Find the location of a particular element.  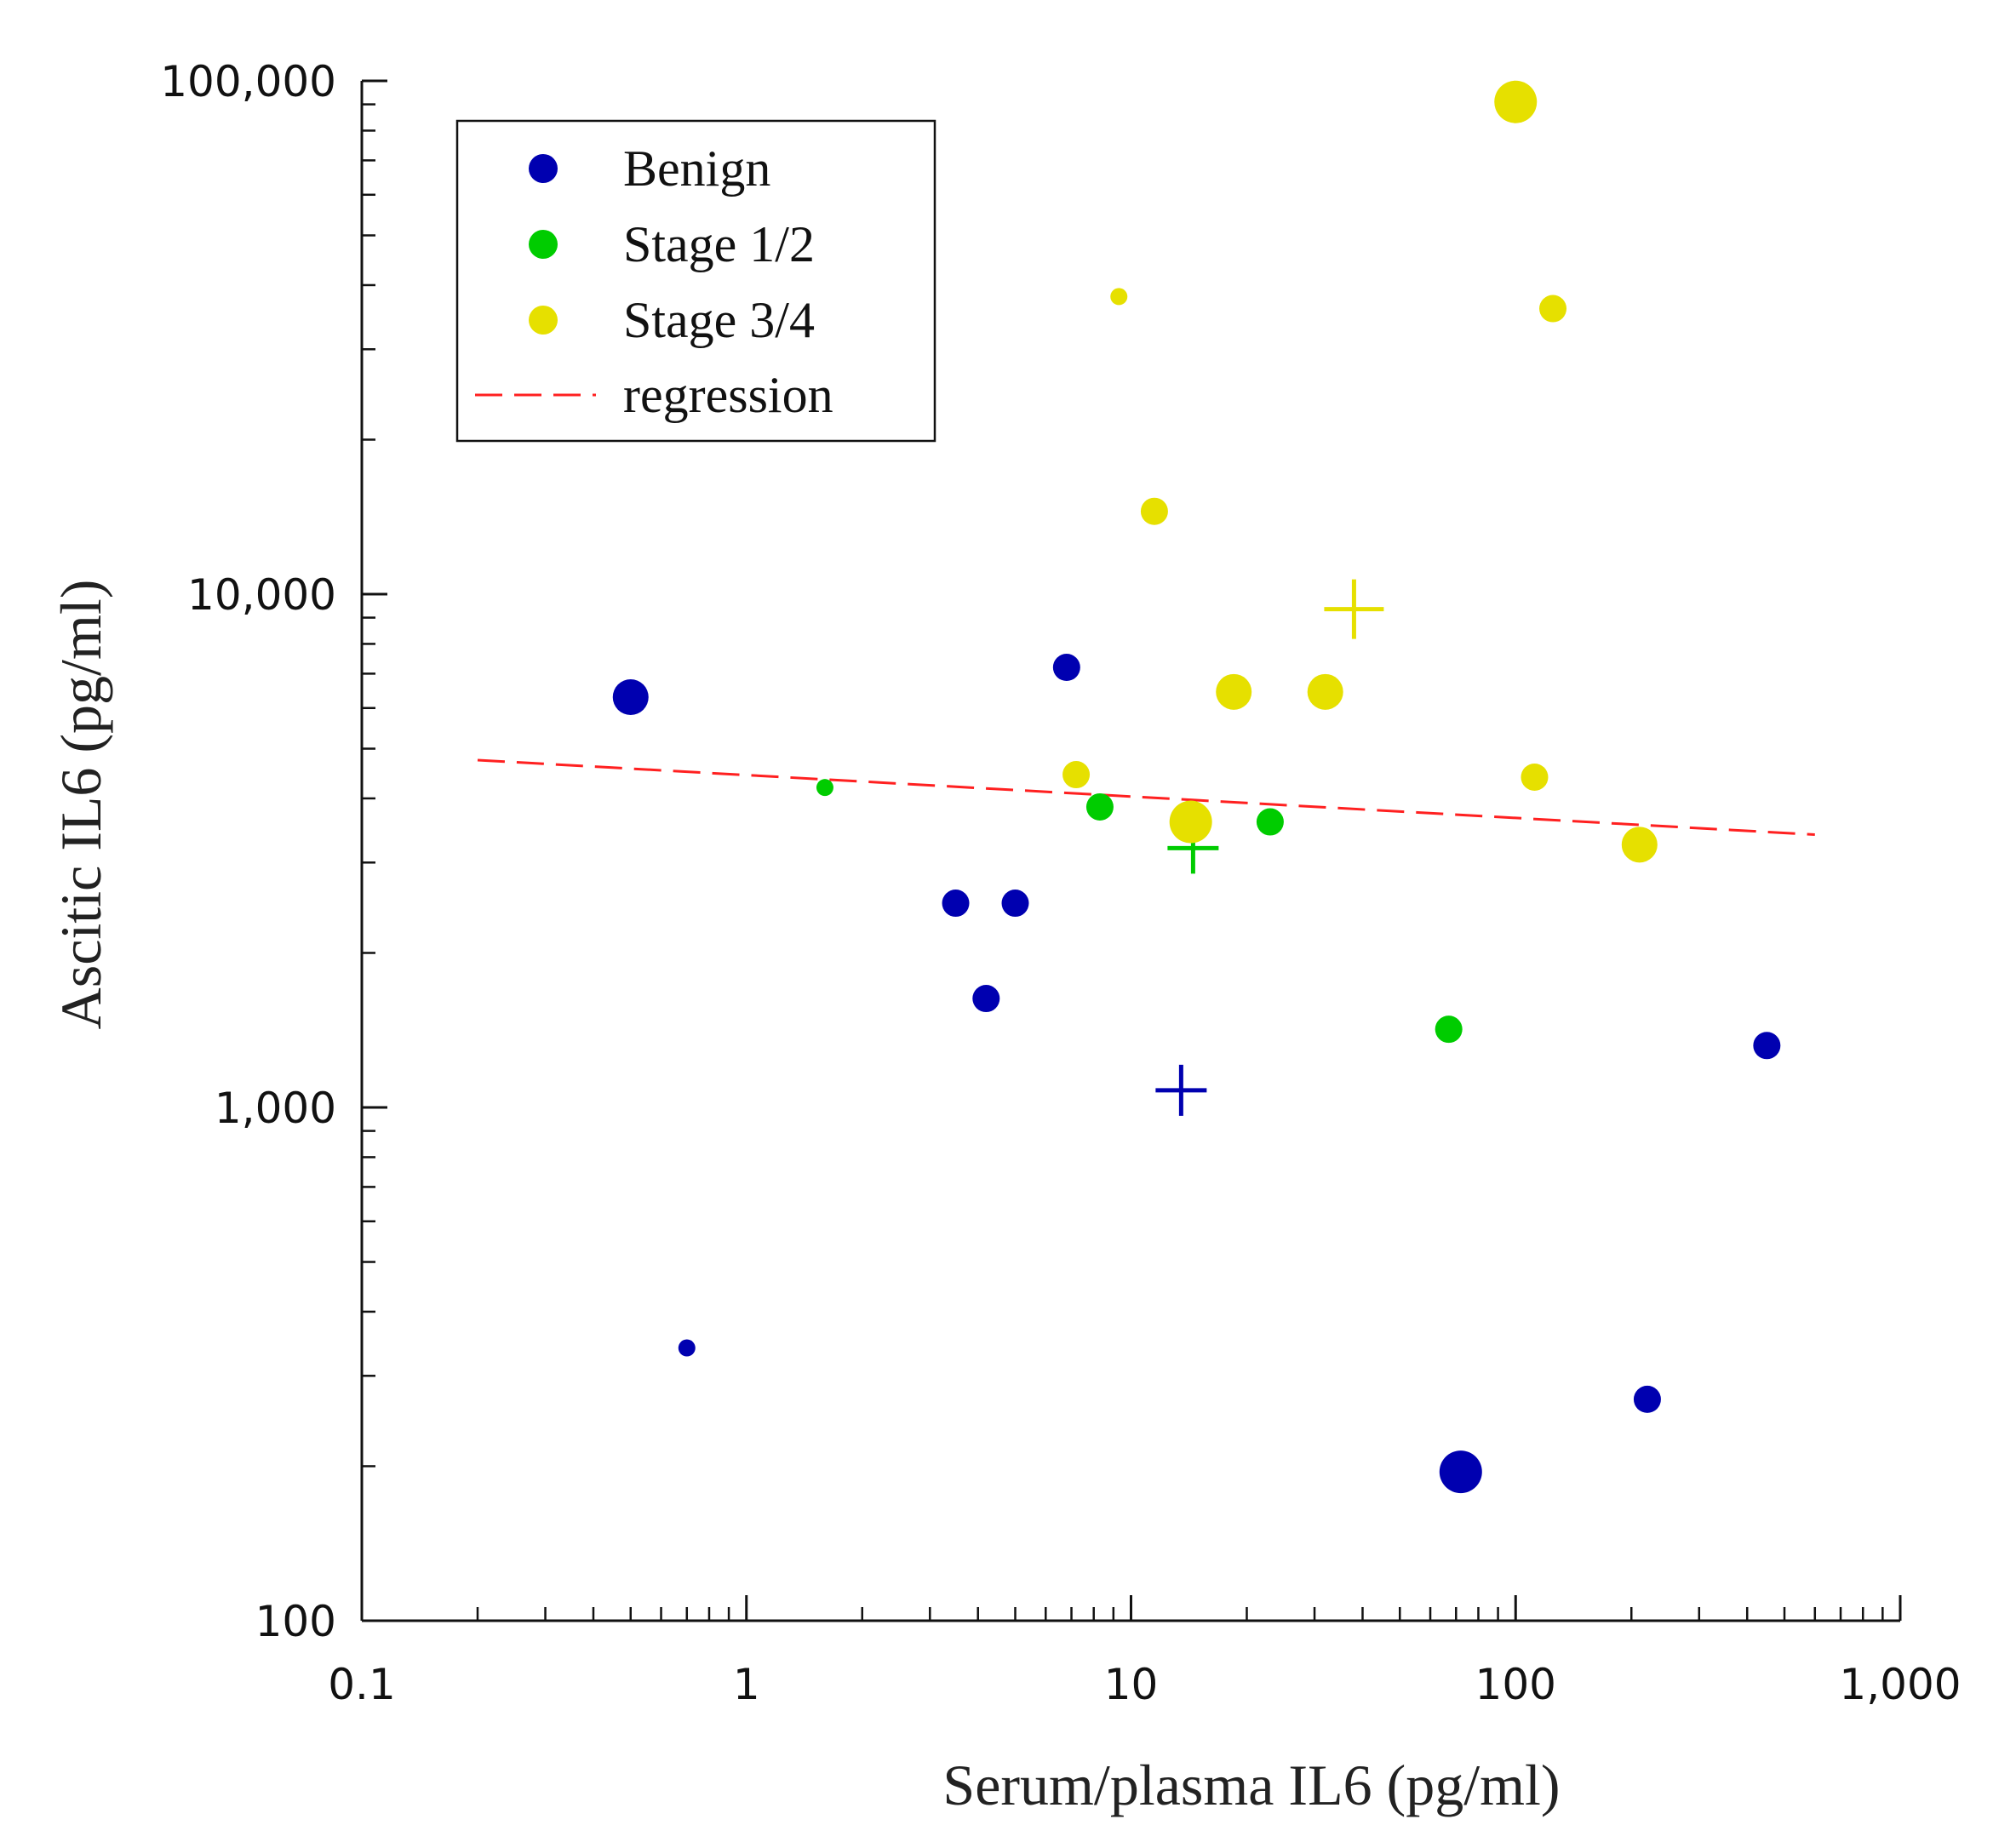

y-tick-labels: 100 1,000 10,000 100,000 is located at coordinates (248, 852).